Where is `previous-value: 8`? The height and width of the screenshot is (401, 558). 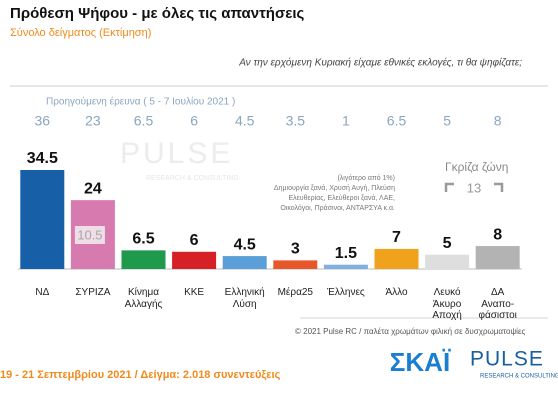
previous-value: 8 is located at coordinates (498, 121).